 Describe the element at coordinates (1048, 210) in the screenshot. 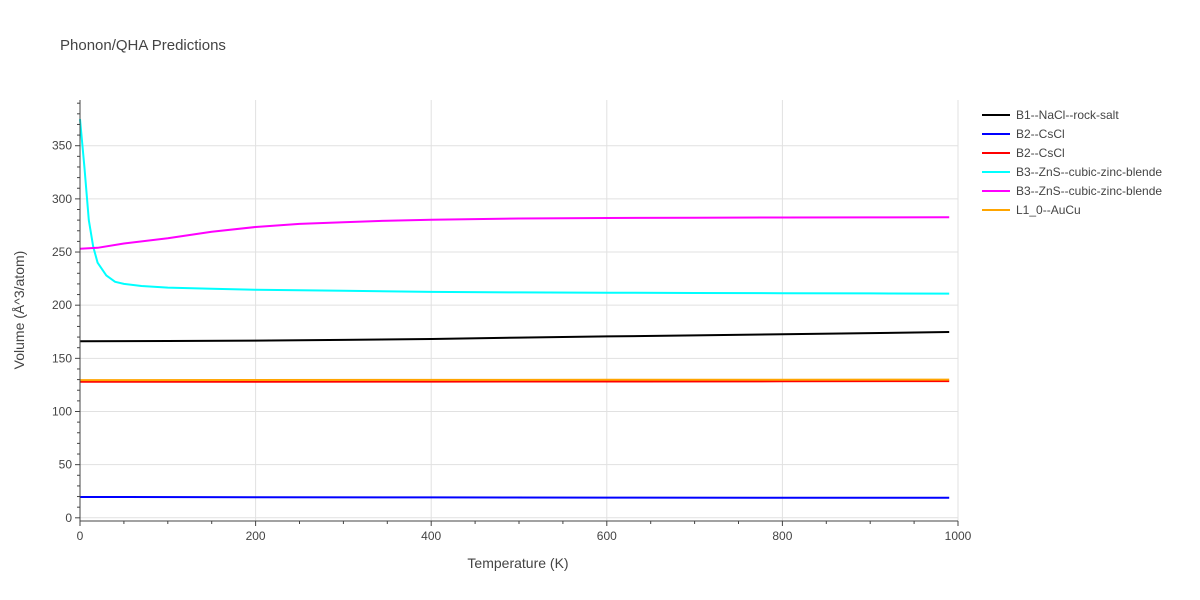

I see `legend-label: L1_0--AuCu` at that location.